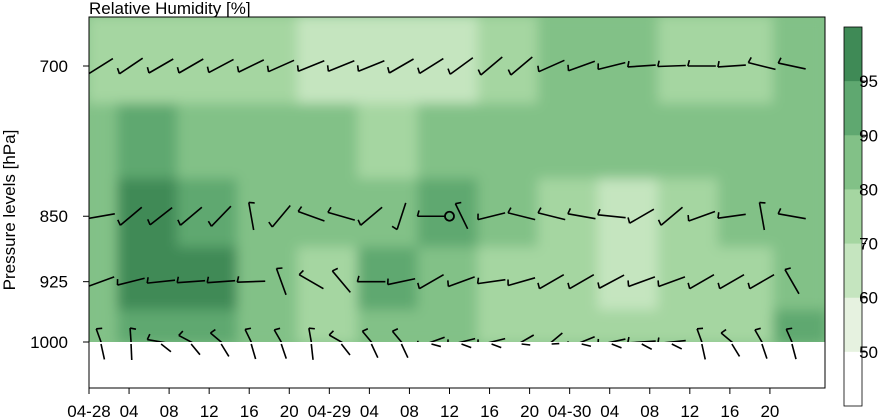 Image resolution: width=880 pixels, height=418 pixels. What do you see at coordinates (59, 204) in the screenshot?
I see `y-axis: 700 850 925 1000` at bounding box center [59, 204].